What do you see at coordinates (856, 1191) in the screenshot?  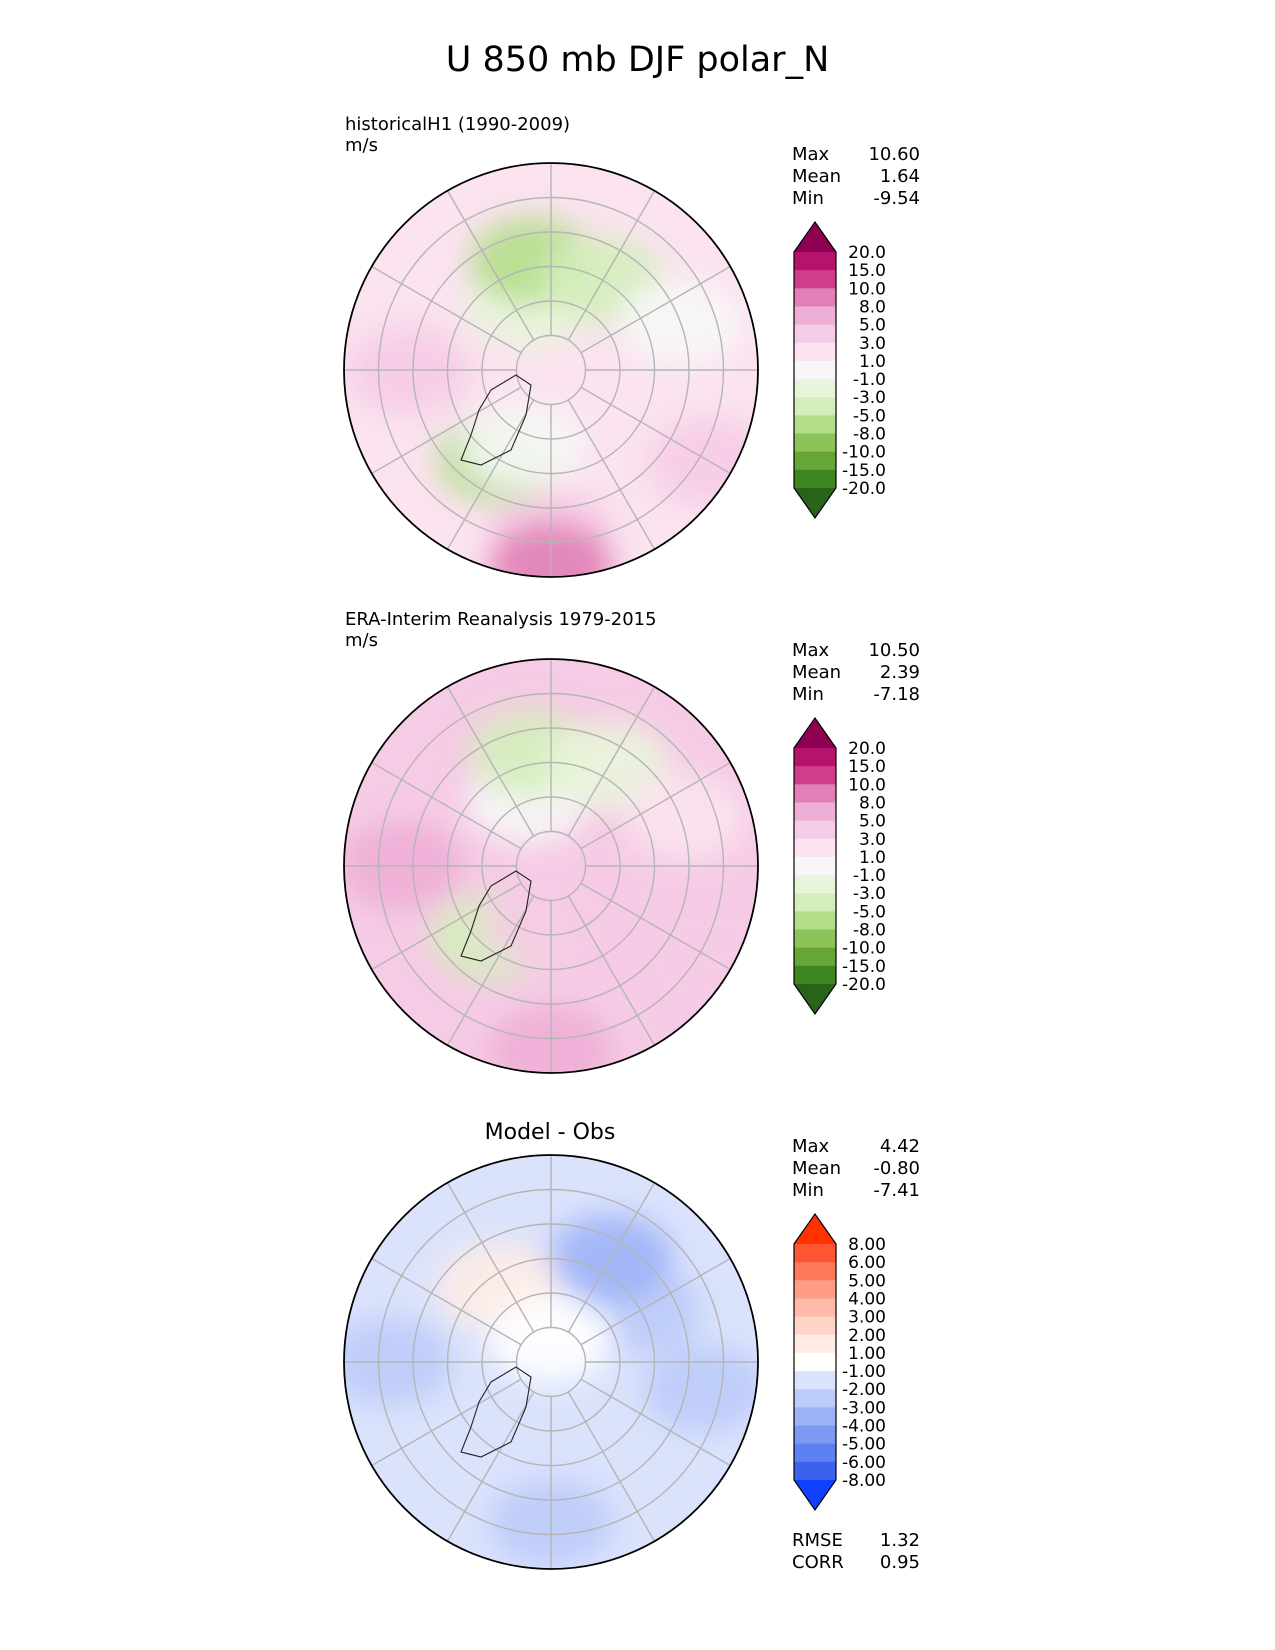 I see `stat-min: Min -7.41` at bounding box center [856, 1191].